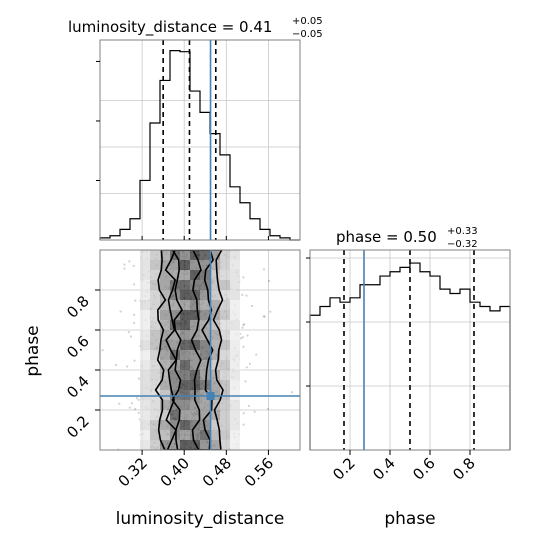  Describe the element at coordinates (78, 427) in the screenshot. I see `phase-ytick-label-1: 0.2` at that location.